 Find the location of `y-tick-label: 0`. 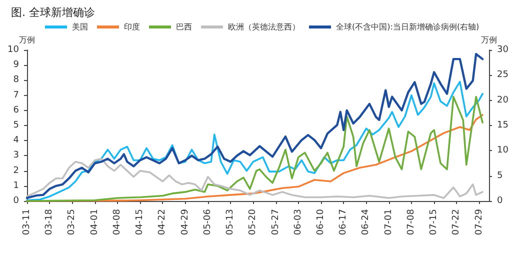

y-tick-label: 0 is located at coordinates (16, 201).